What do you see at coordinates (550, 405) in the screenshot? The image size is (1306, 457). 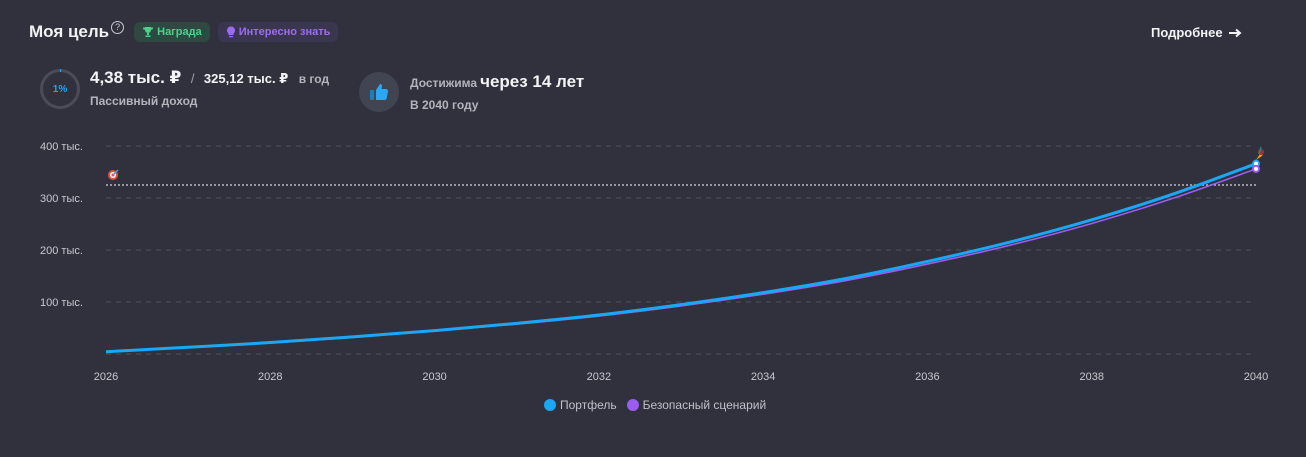 I see `legend-dot-portfolio` at bounding box center [550, 405].